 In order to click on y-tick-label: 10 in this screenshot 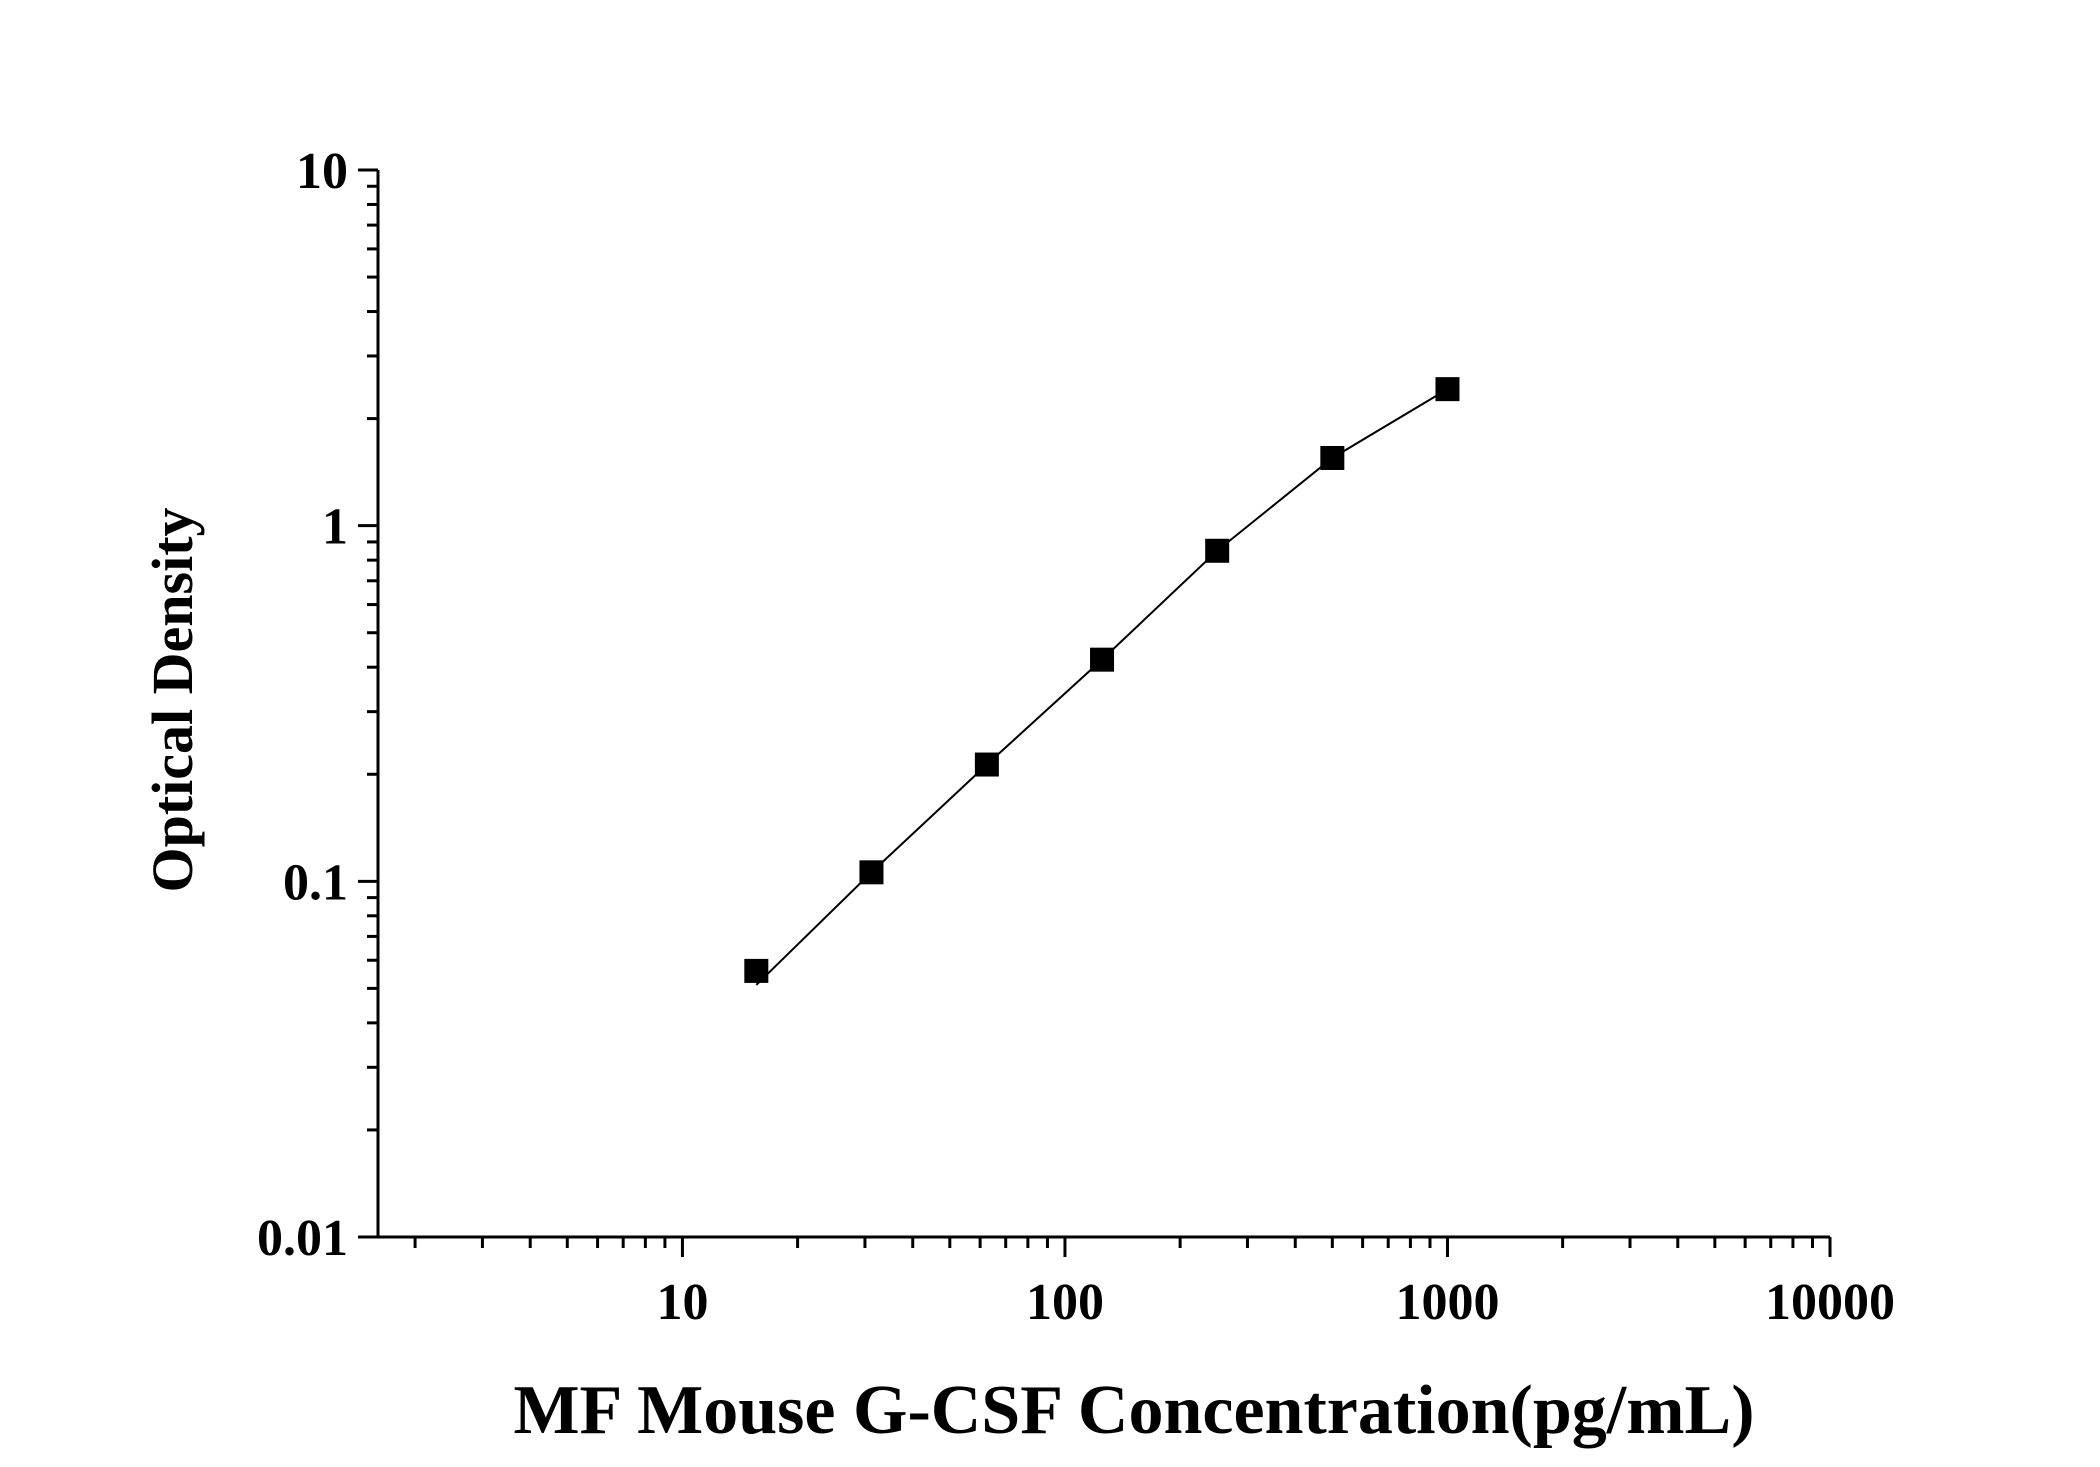, I will do `click(322, 171)`.